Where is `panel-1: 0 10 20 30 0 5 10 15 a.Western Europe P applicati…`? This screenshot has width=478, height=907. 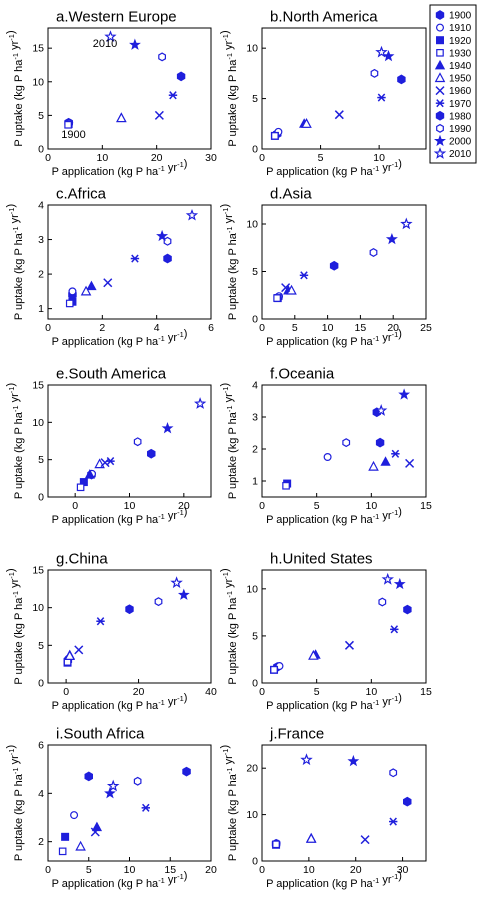
panel-1: 0 10 20 30 0 5 10 15 a.Western Europe P applicati… is located at coordinates (111, 93).